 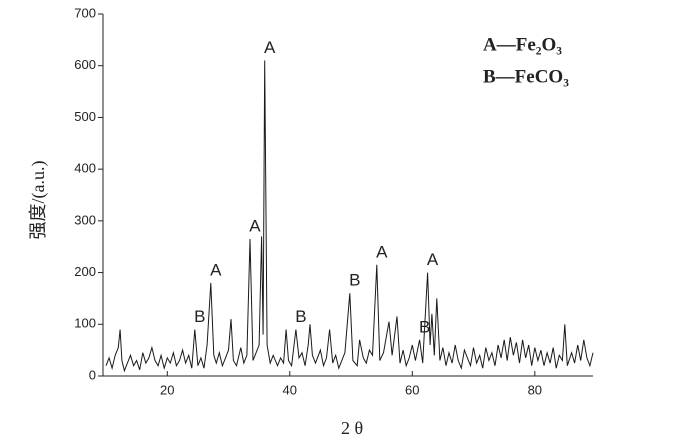 I want to click on x-tick-label: 60, so click(x=412, y=389).